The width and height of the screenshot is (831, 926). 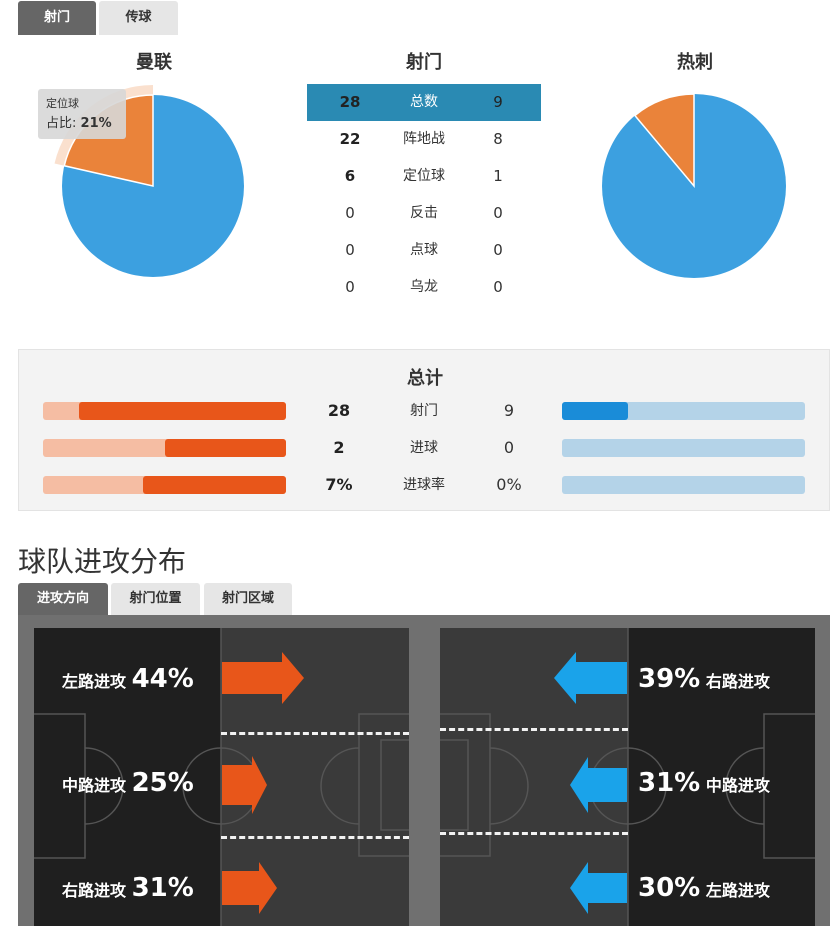 I want to click on tooltip-label: 占比:, so click(x=61, y=123).